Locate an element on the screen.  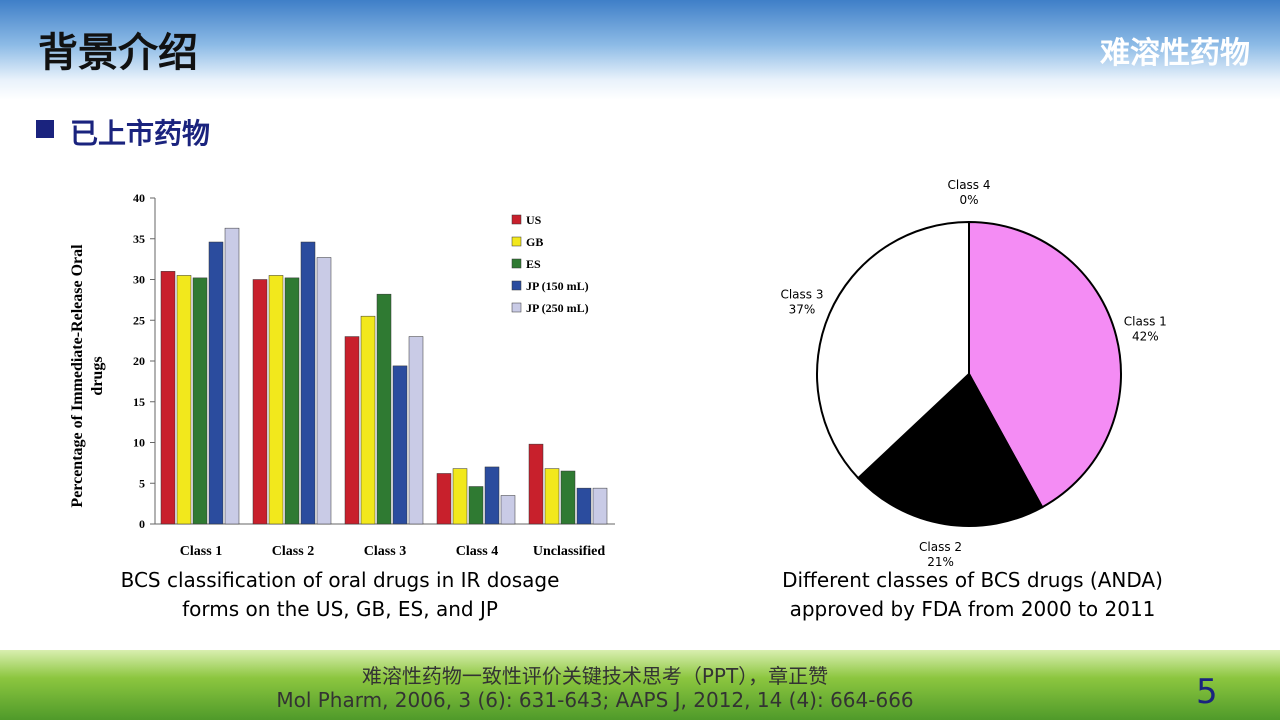
y-tick-label: 0 is located at coordinates (142, 524).